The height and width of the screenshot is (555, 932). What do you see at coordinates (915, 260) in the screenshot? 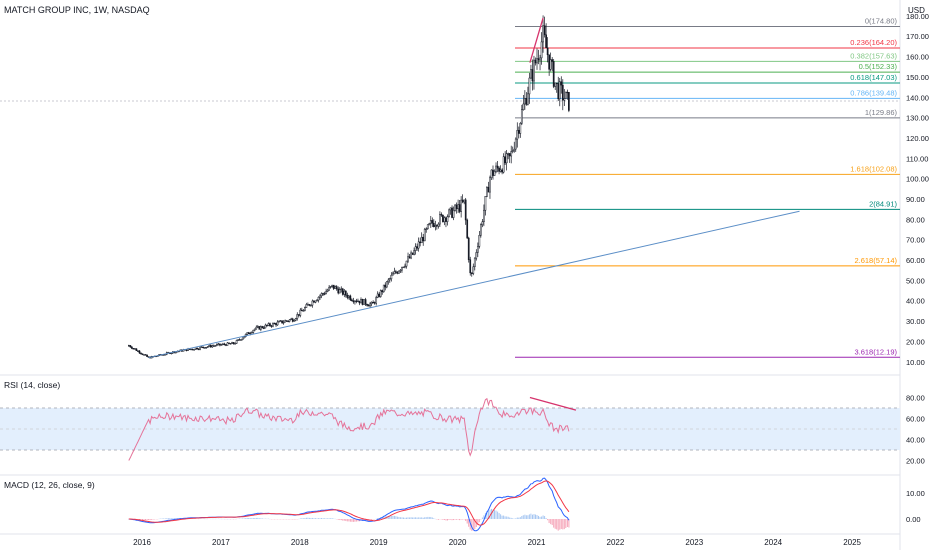
I see `price-tick-label: 60.00` at bounding box center [915, 260].